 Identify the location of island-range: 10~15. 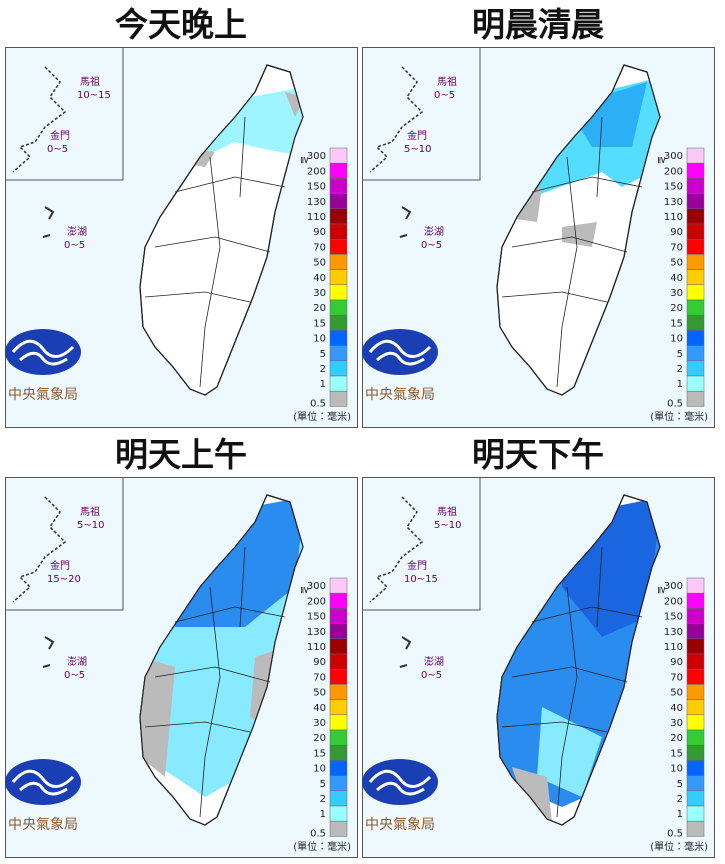
(421, 579).